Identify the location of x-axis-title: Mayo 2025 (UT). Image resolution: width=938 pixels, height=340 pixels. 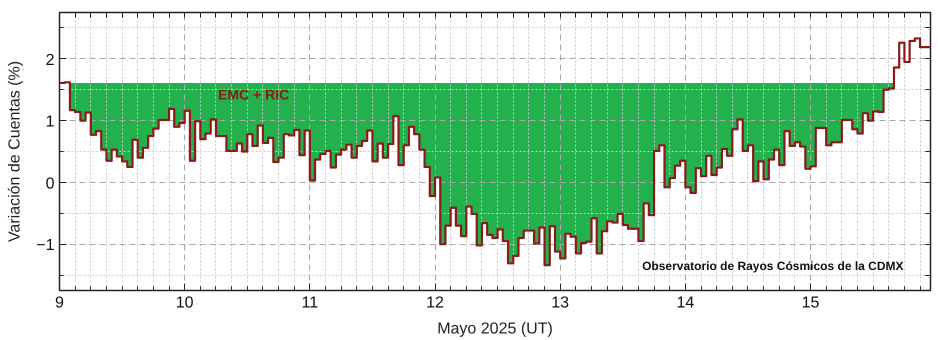
(495, 329).